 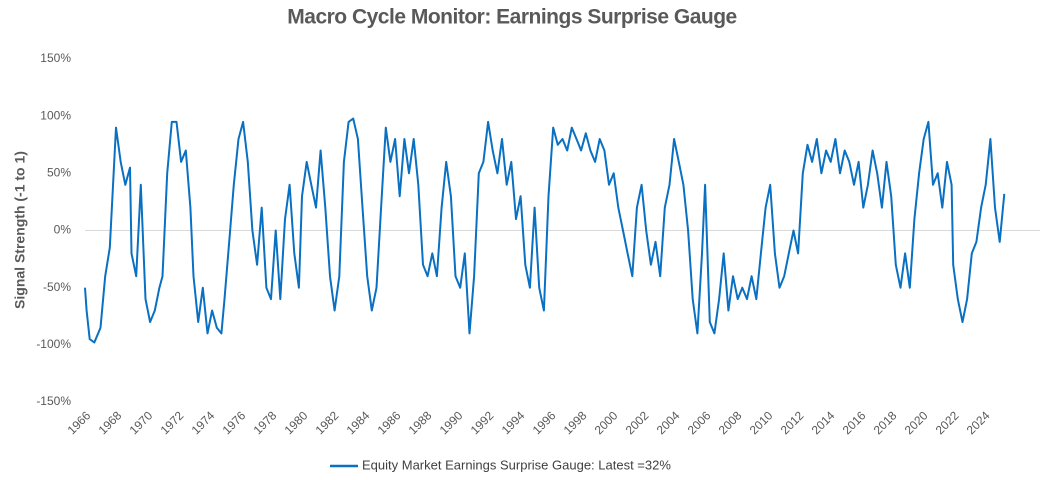 What do you see at coordinates (575, 422) in the screenshot?
I see `x-tick-label: 1998` at bounding box center [575, 422].